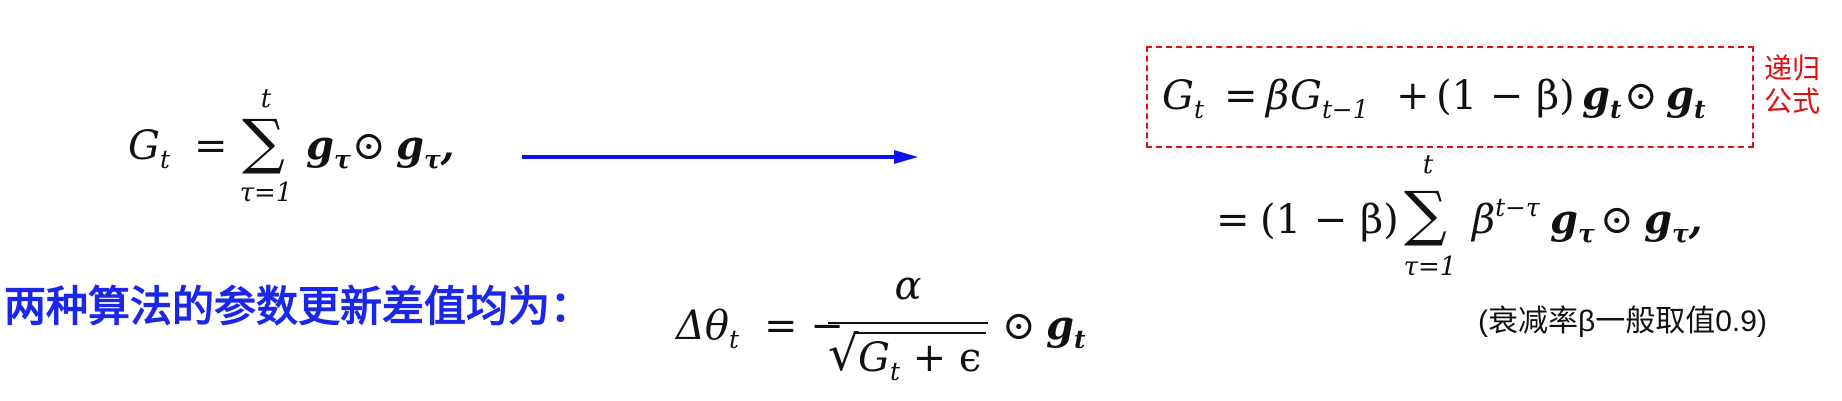 This screenshot has height=401, width=1842. Describe the element at coordinates (1506, 217) in the screenshot. I see `beta-power: βt−τ` at that location.